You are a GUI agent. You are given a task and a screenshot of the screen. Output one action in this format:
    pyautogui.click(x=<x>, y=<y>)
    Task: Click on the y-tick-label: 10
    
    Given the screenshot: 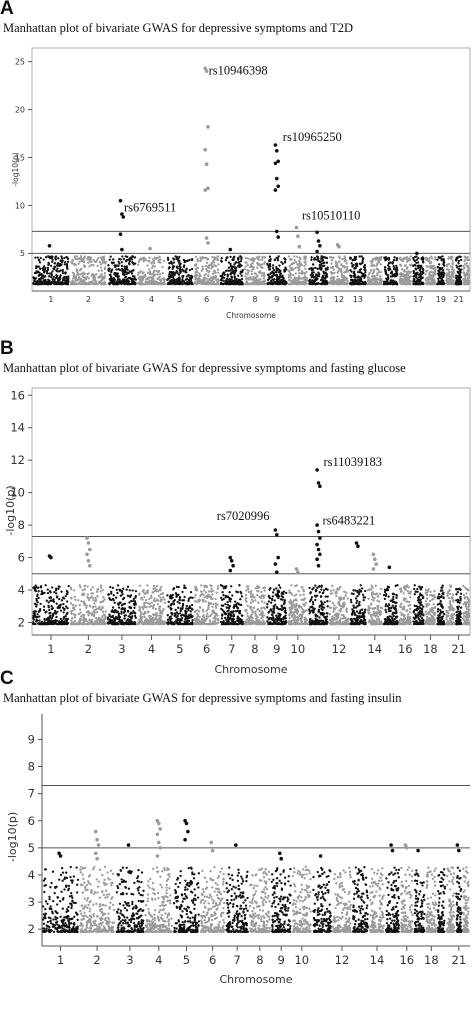 What is the action you would take?
    pyautogui.click(x=17, y=493)
    